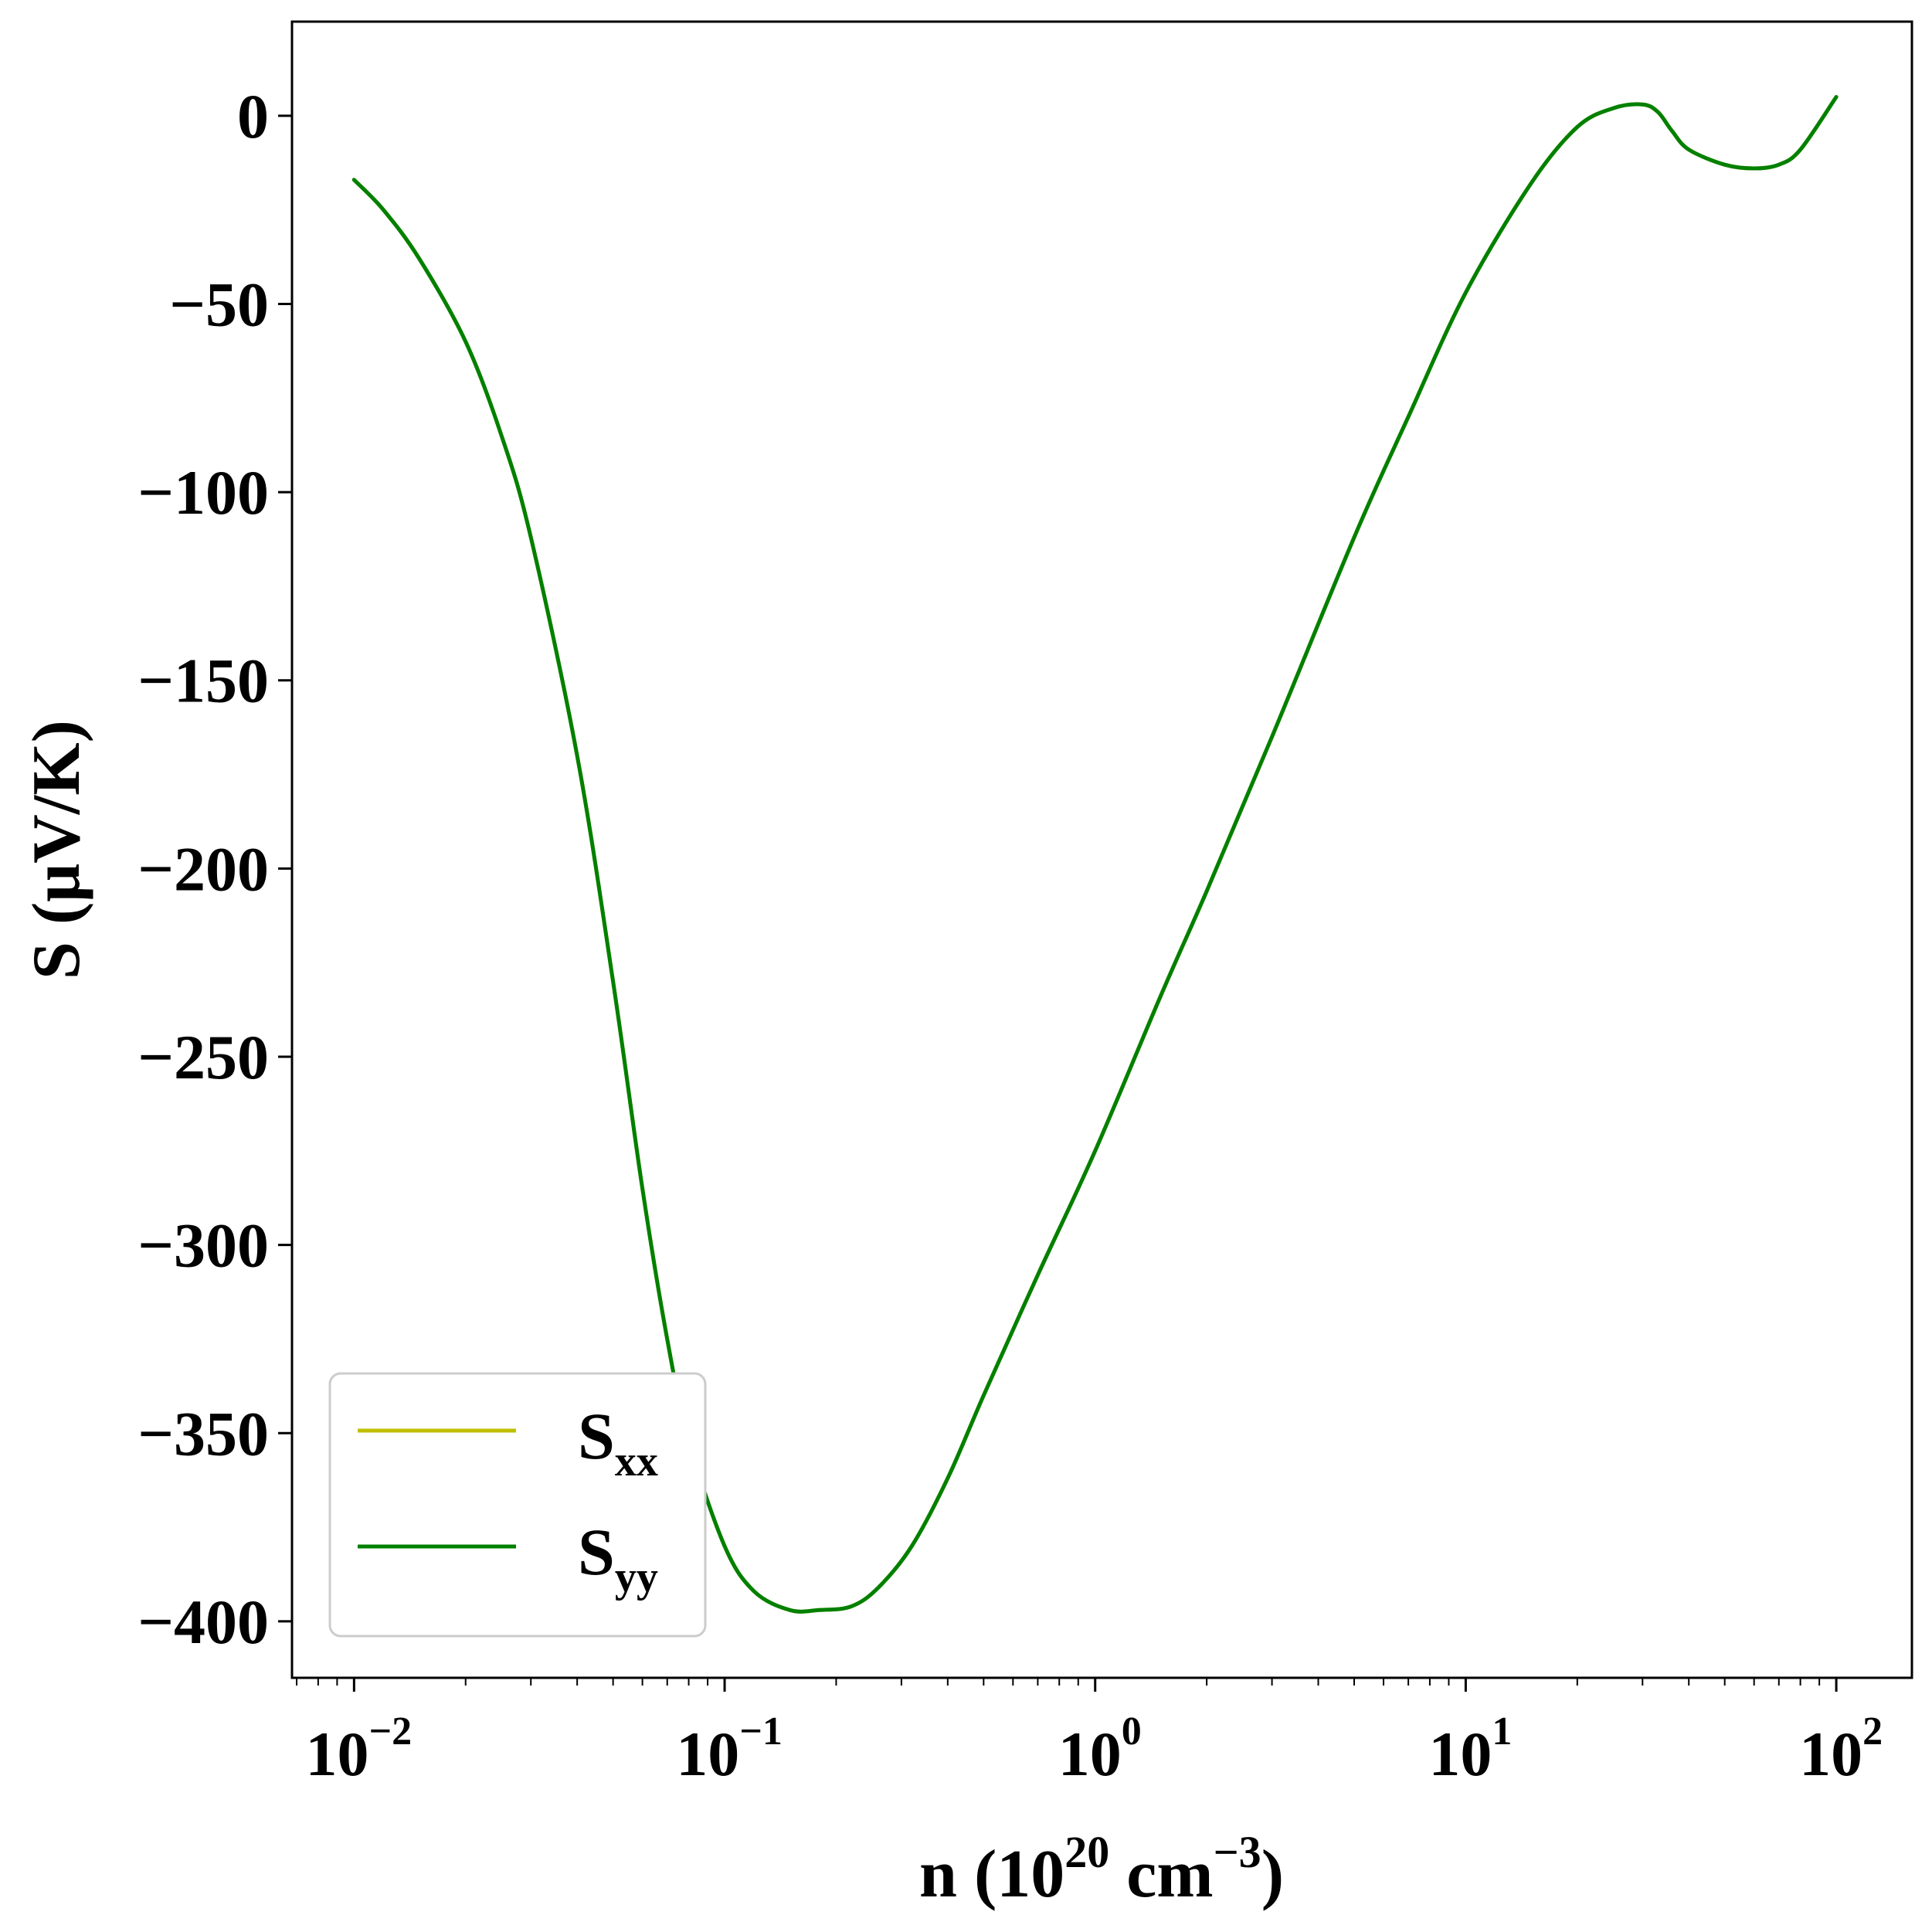 This screenshot has width=1932, height=1925. I want to click on x-axis-title-sup2: −3, so click(1237, 1852).